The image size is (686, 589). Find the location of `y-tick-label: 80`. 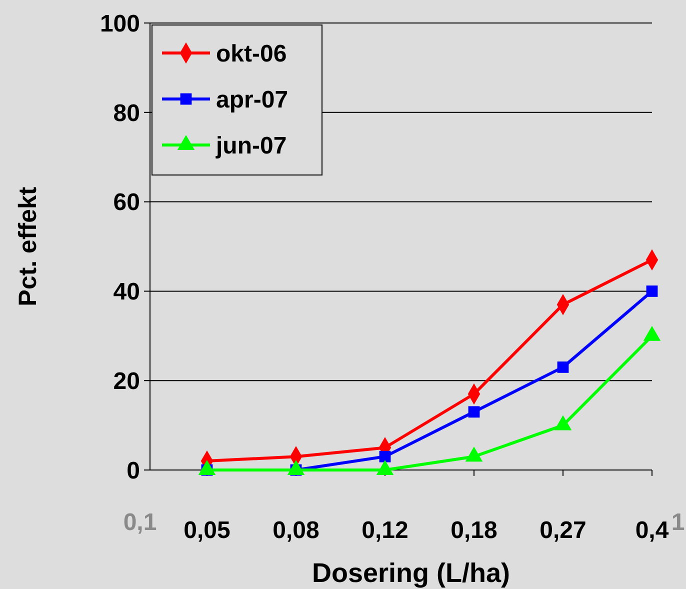

y-tick-label: 80 is located at coordinates (126, 113).